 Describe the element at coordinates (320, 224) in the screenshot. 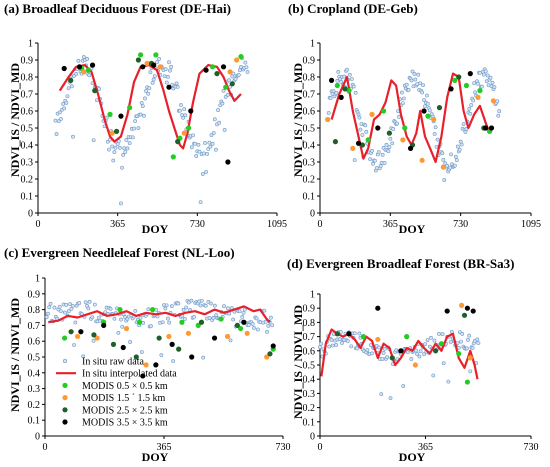

I see `x-tick-label: 0` at that location.